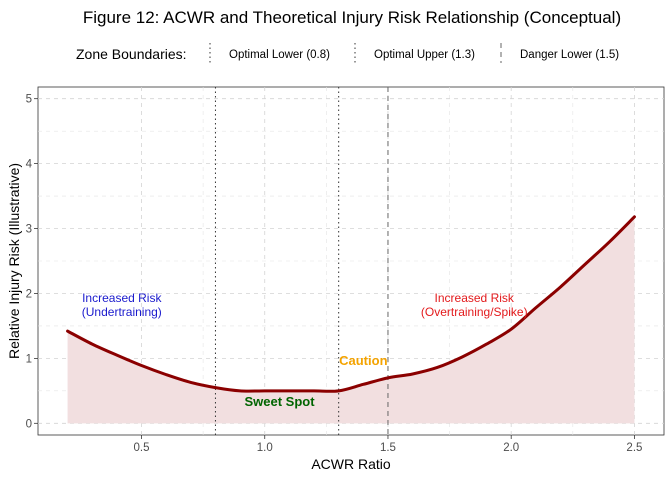 This screenshot has width=672, height=480. I want to click on y-tick-label-0: 0, so click(29, 424).